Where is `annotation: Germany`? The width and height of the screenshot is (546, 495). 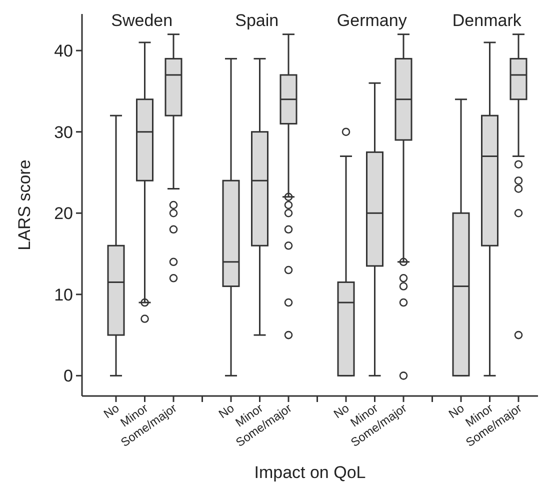 annotation: Germany is located at coordinates (372, 20).